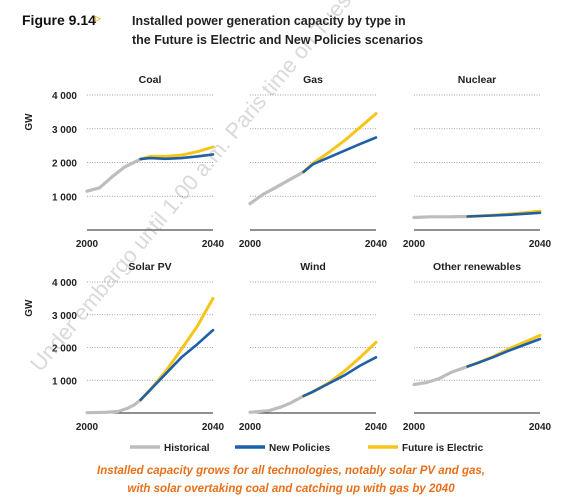 Image resolution: width=582 pixels, height=501 pixels. I want to click on series-line-new-policies-wind, so click(340, 376).